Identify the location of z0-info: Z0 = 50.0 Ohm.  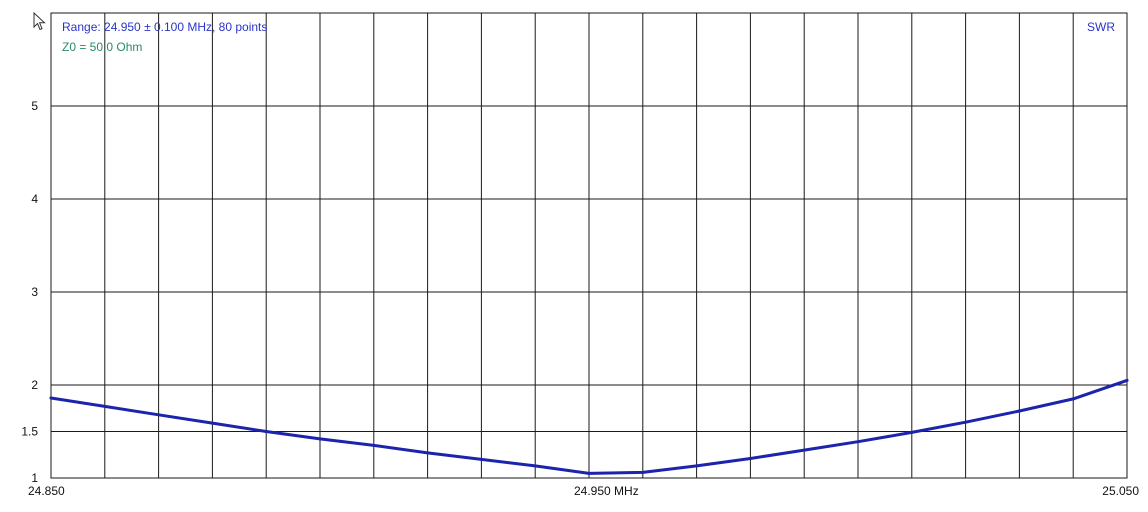
(102, 47).